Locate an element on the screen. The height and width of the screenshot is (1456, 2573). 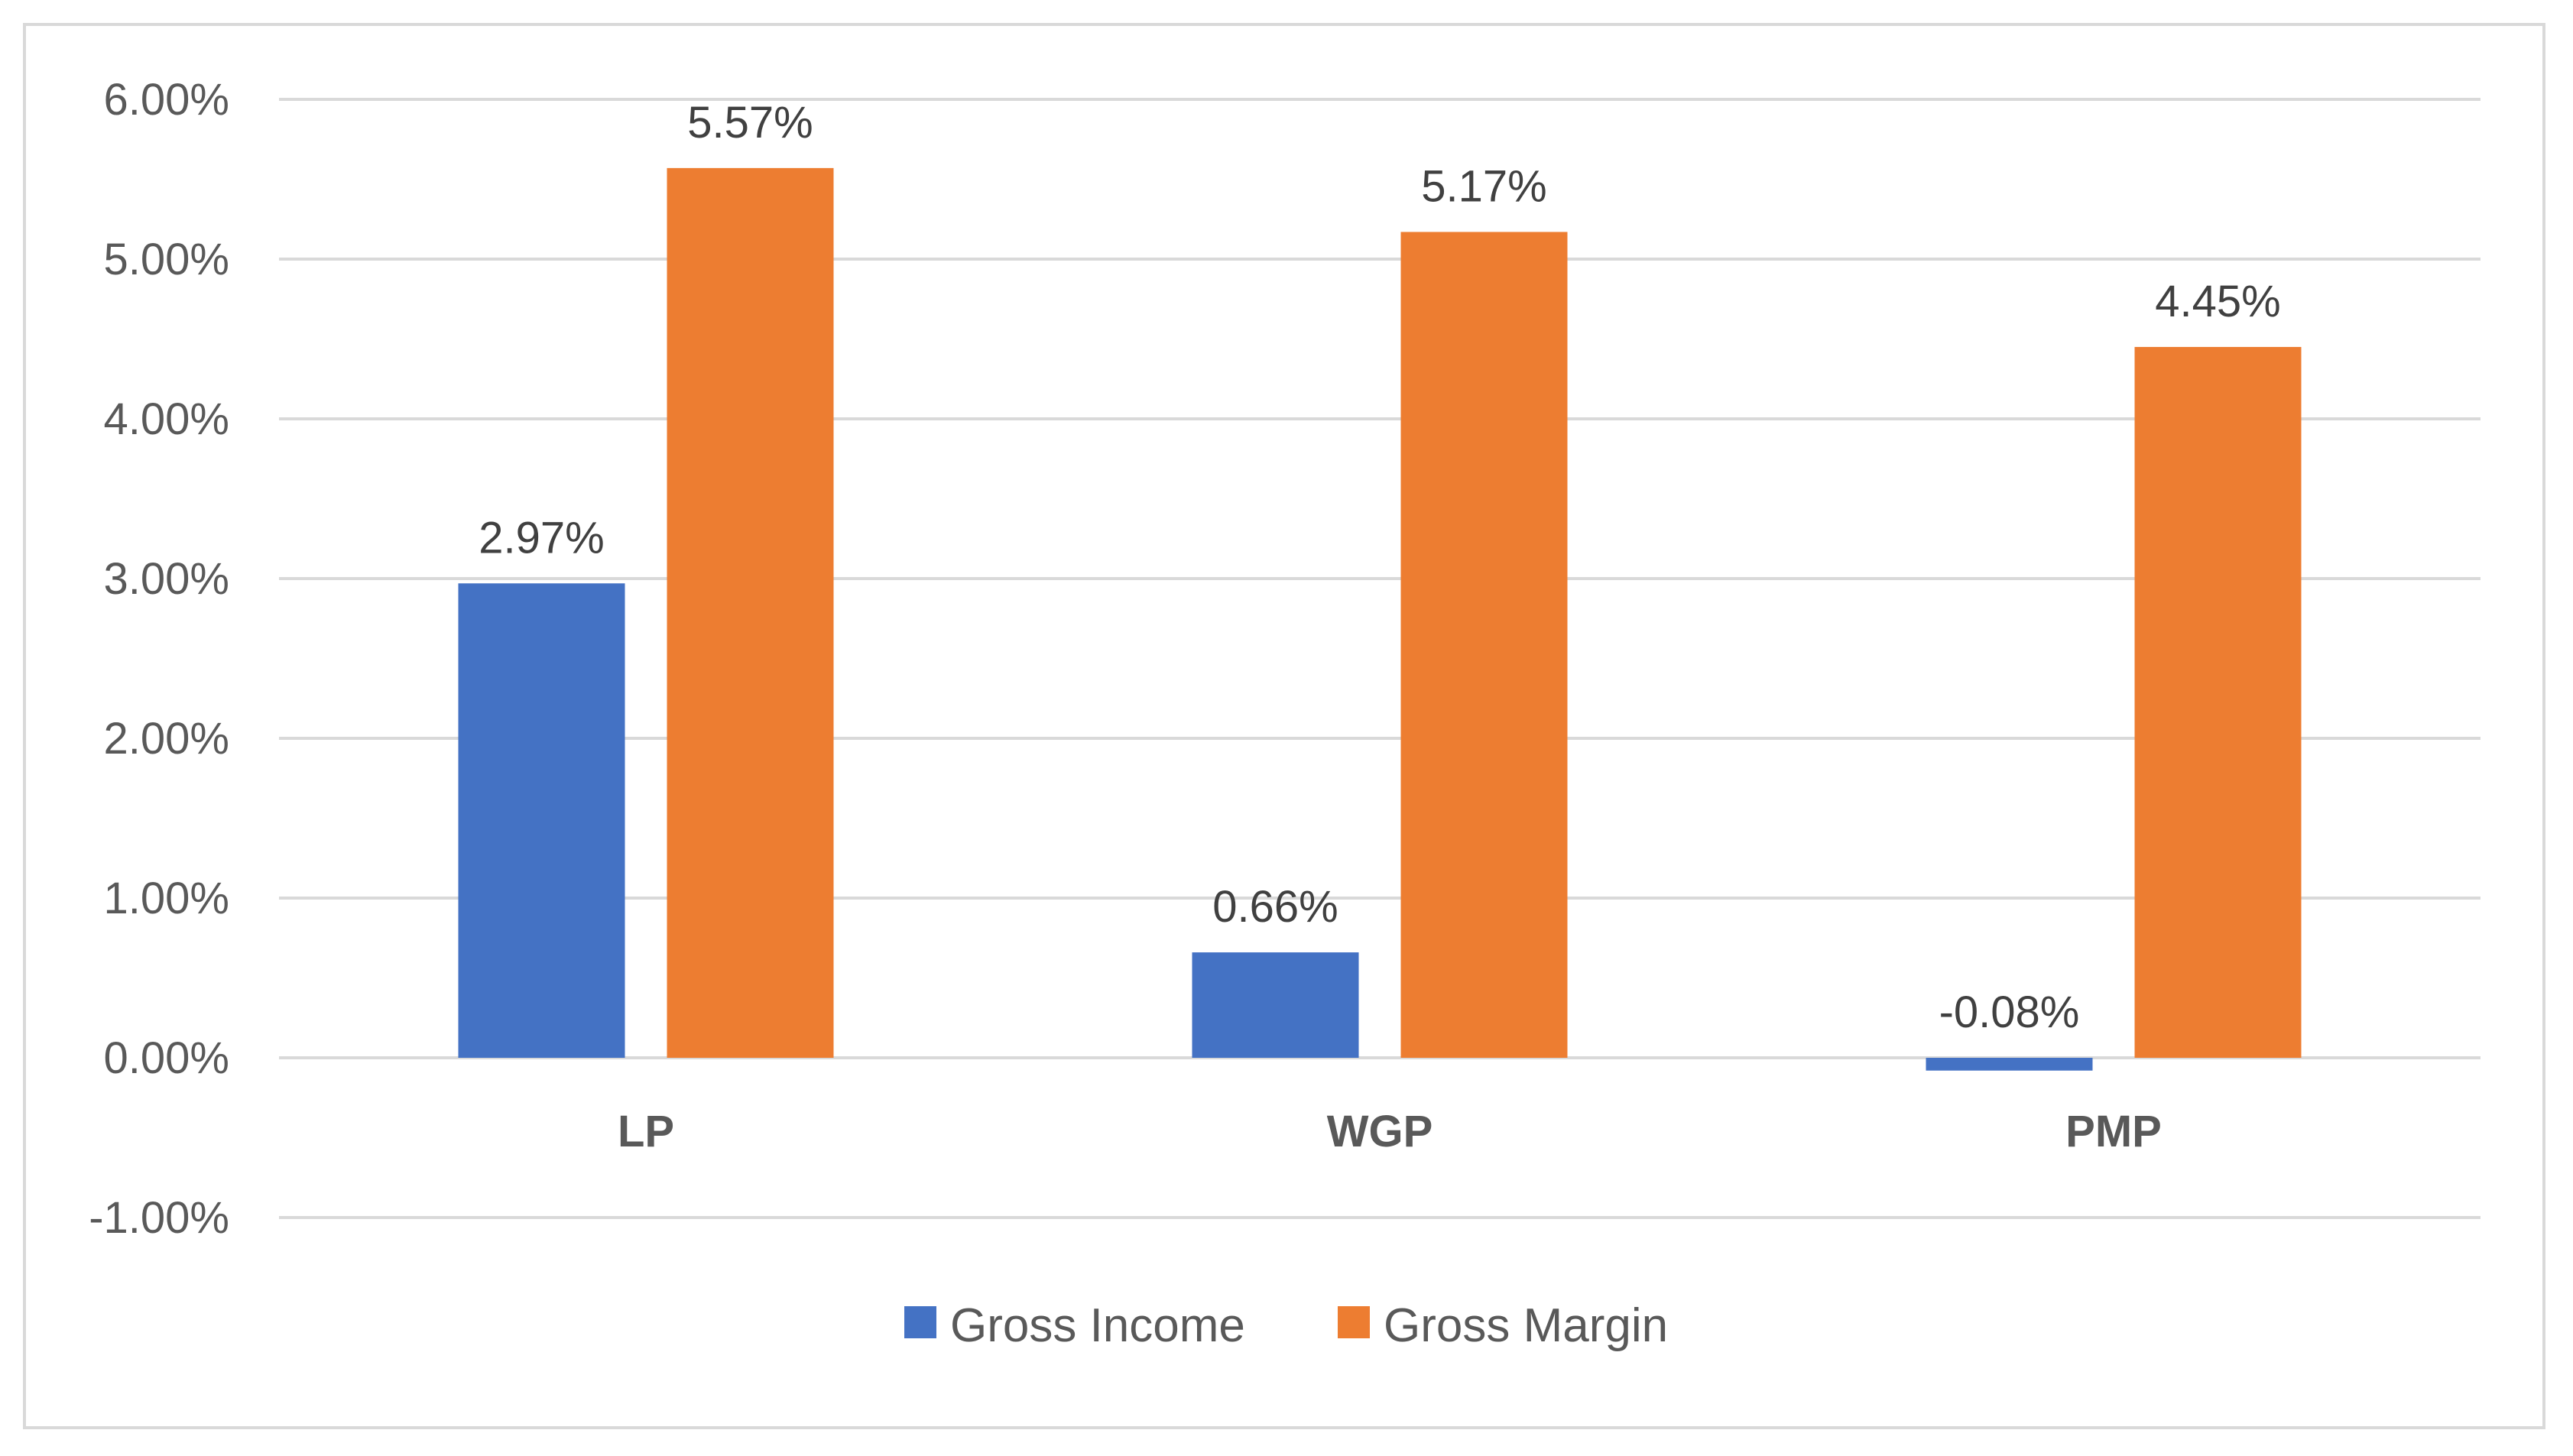
legend-label: Gross Income is located at coordinates (1097, 1325).